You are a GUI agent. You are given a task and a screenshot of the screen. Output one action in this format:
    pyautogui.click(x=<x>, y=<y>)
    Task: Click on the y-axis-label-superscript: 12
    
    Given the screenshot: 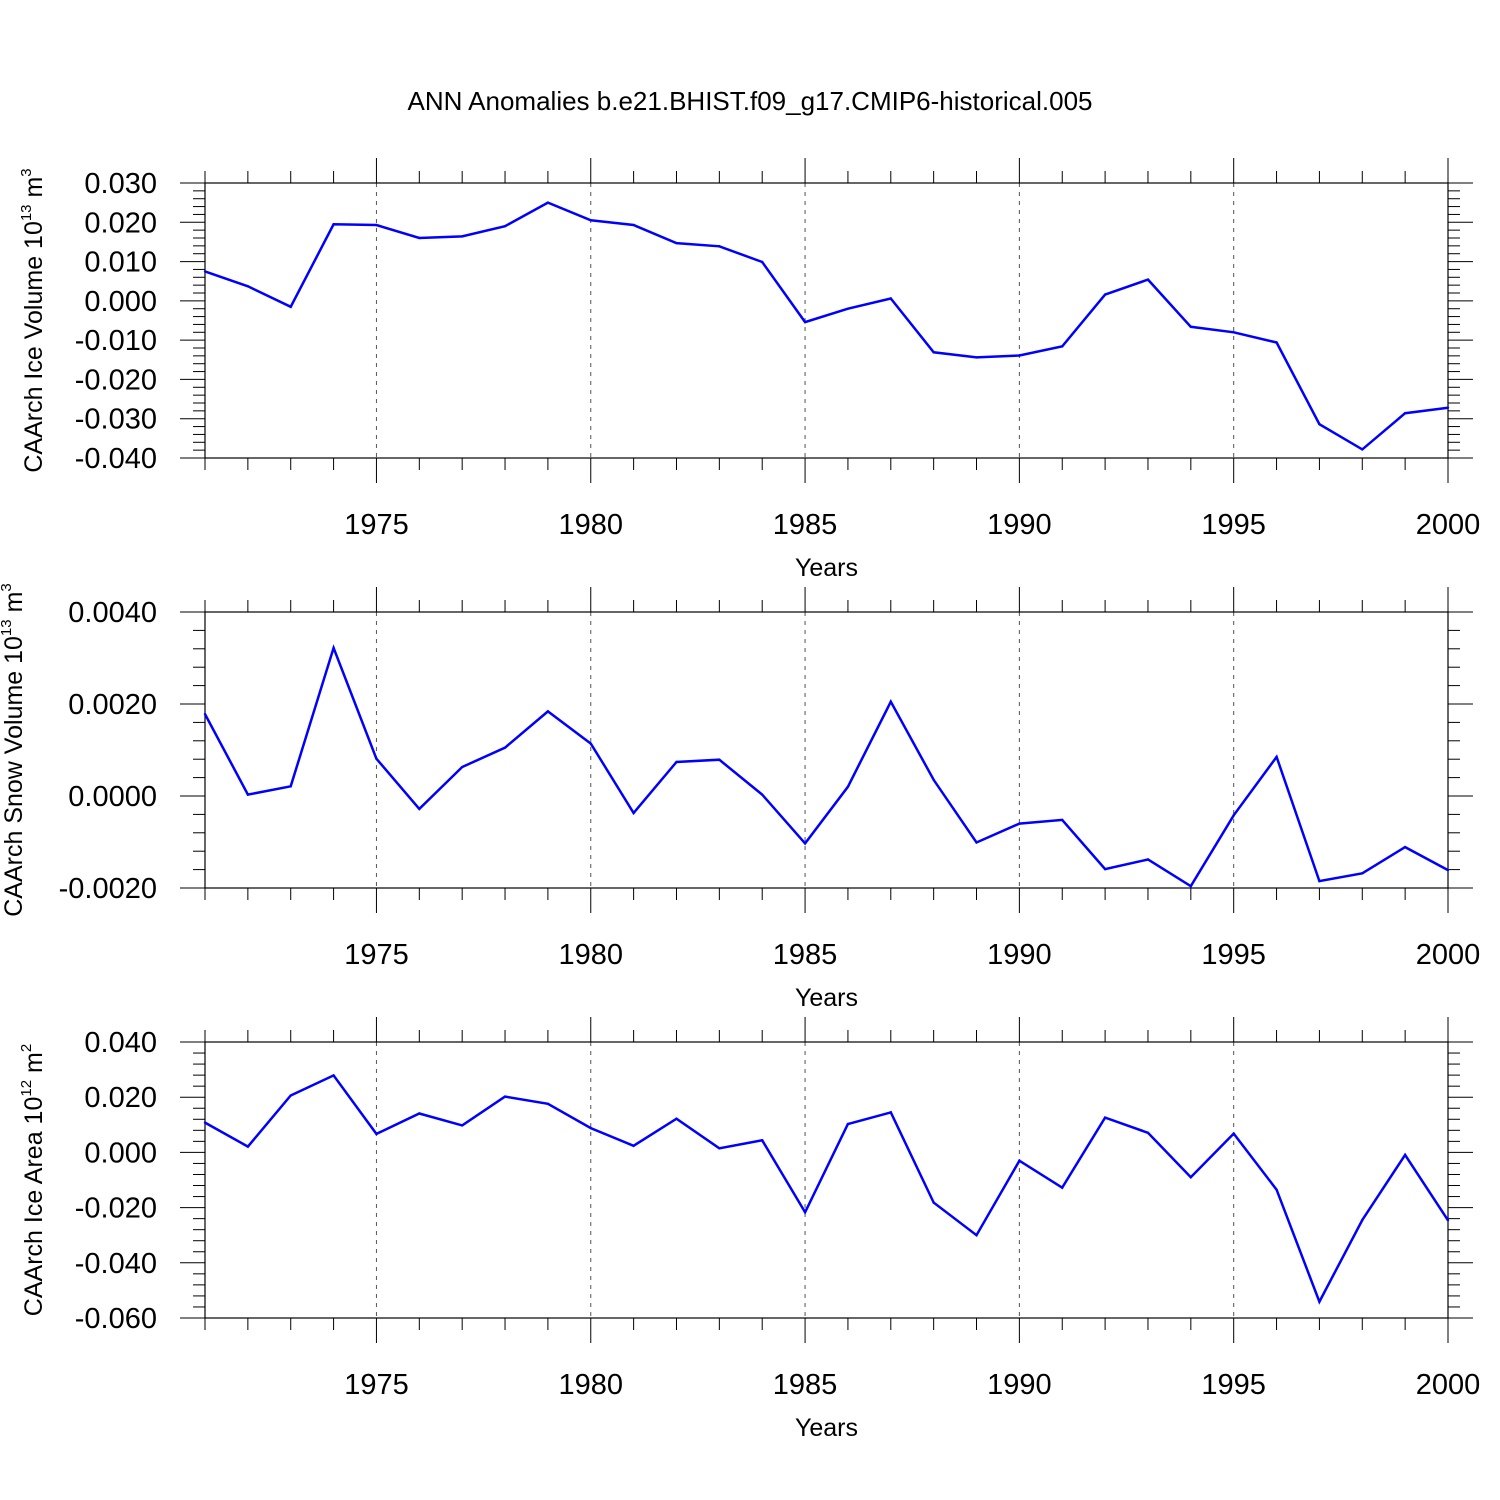 What is the action you would take?
    pyautogui.click(x=26, y=1088)
    